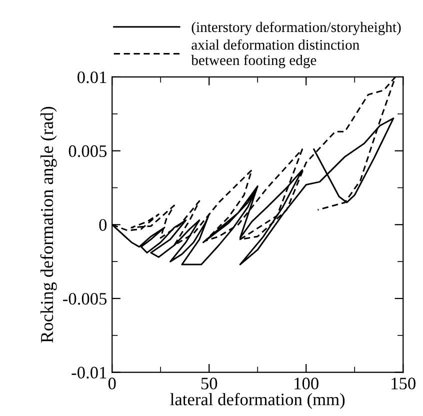  What do you see at coordinates (306, 384) in the screenshot?
I see `x-tick-label: 100` at bounding box center [306, 384].